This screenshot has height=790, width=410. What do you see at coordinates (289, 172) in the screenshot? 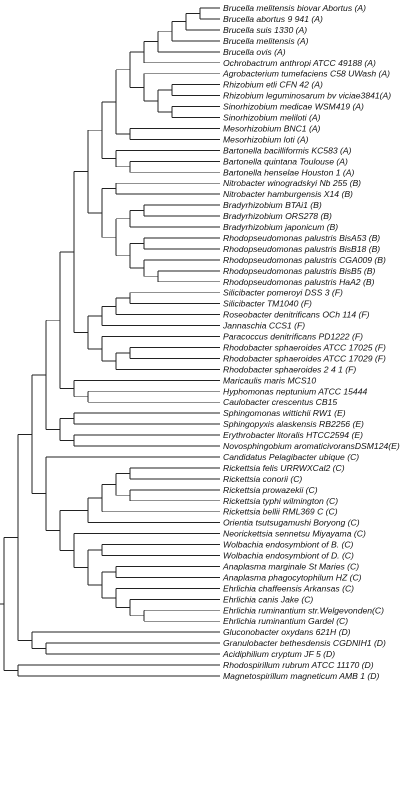
I see `leaf-label: Bartonella henselae Houston 1 (A)` at bounding box center [289, 172].